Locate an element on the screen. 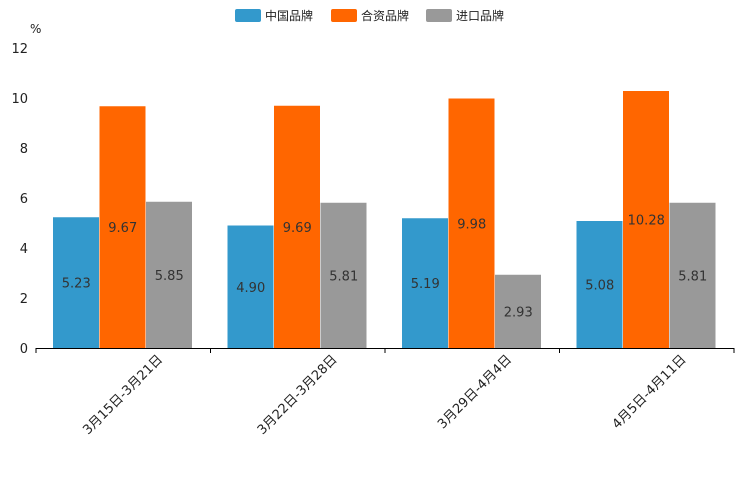 The image size is (744, 496). y-axis-unit: % is located at coordinates (35, 29).